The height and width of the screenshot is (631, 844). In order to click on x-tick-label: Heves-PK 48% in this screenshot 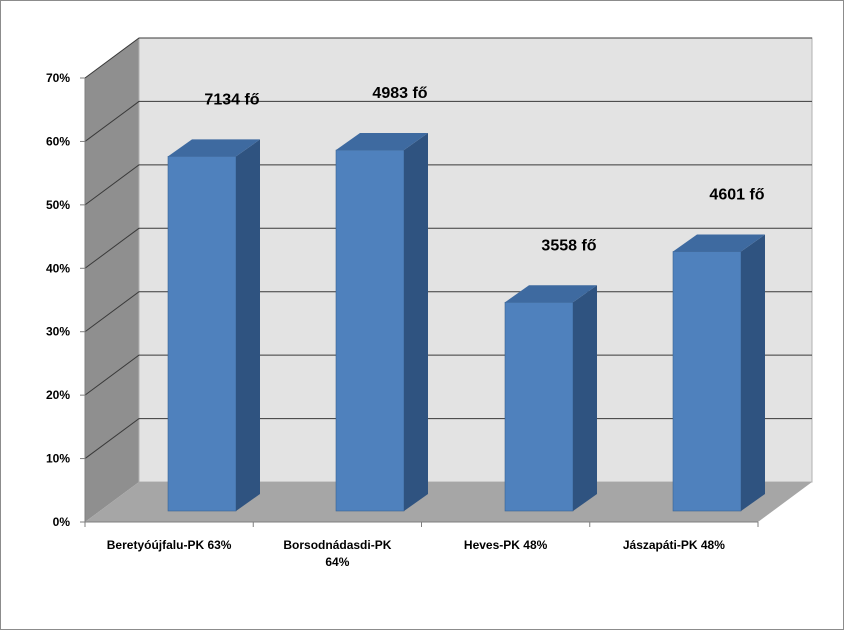, I will do `click(506, 545)`.